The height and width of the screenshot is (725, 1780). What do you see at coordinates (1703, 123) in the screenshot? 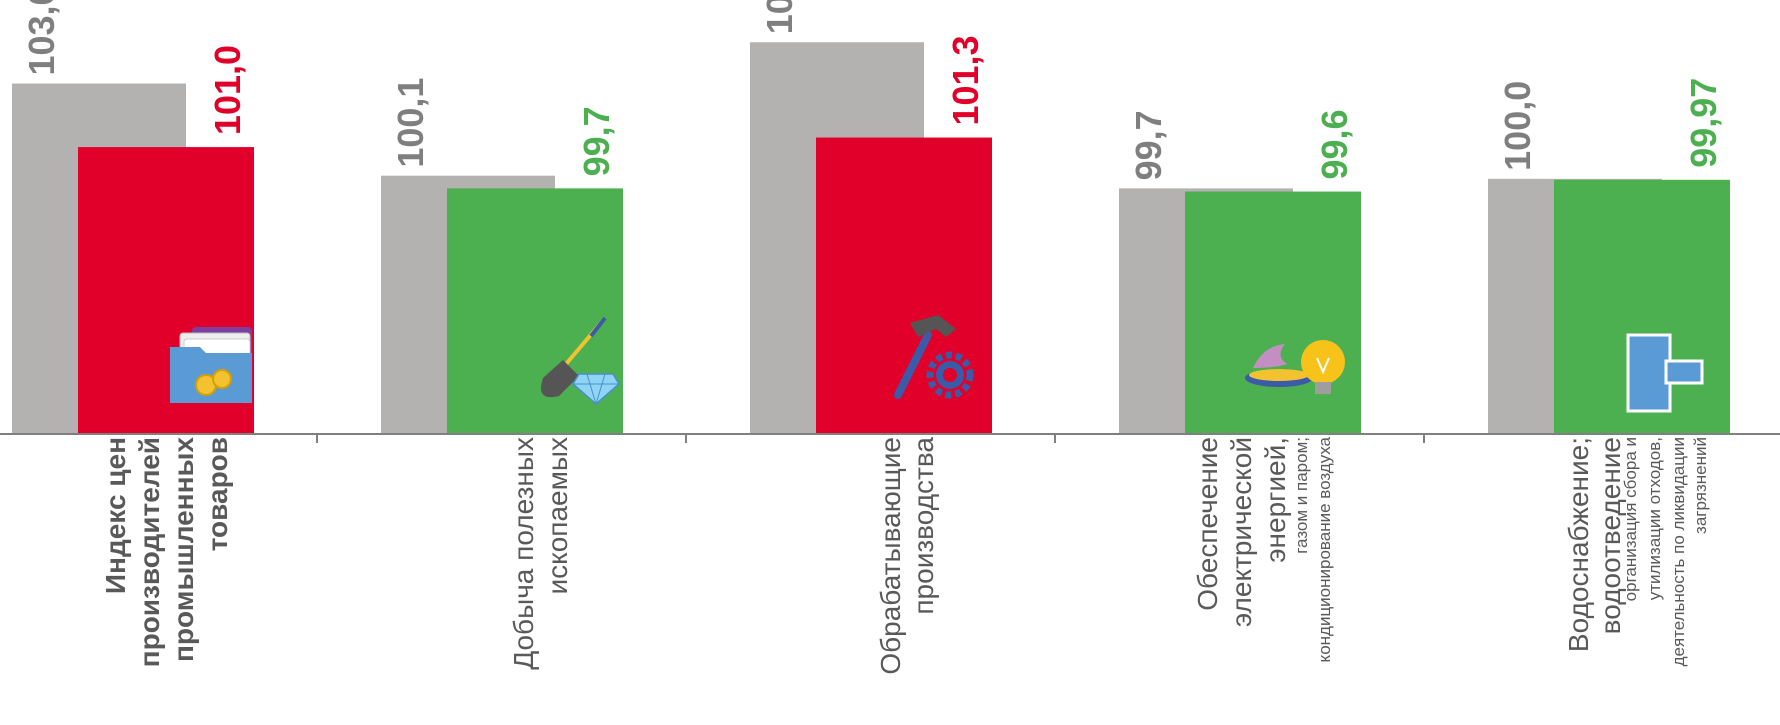
I see `value-label-current-4: 99,97` at bounding box center [1703, 123].